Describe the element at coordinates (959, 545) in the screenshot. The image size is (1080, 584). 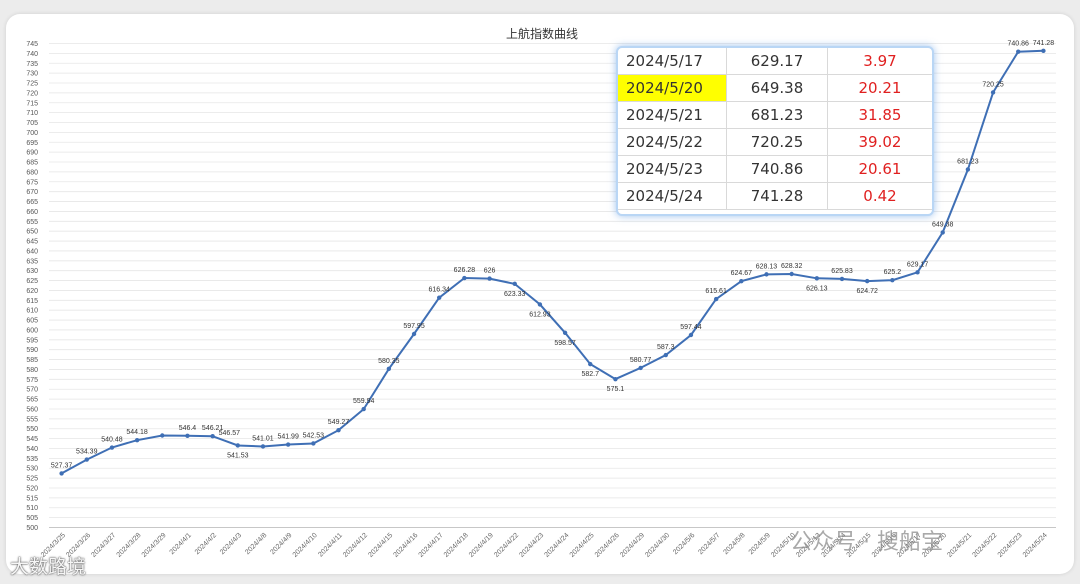
I see `x-tick-label: 2024/5/21` at that location.